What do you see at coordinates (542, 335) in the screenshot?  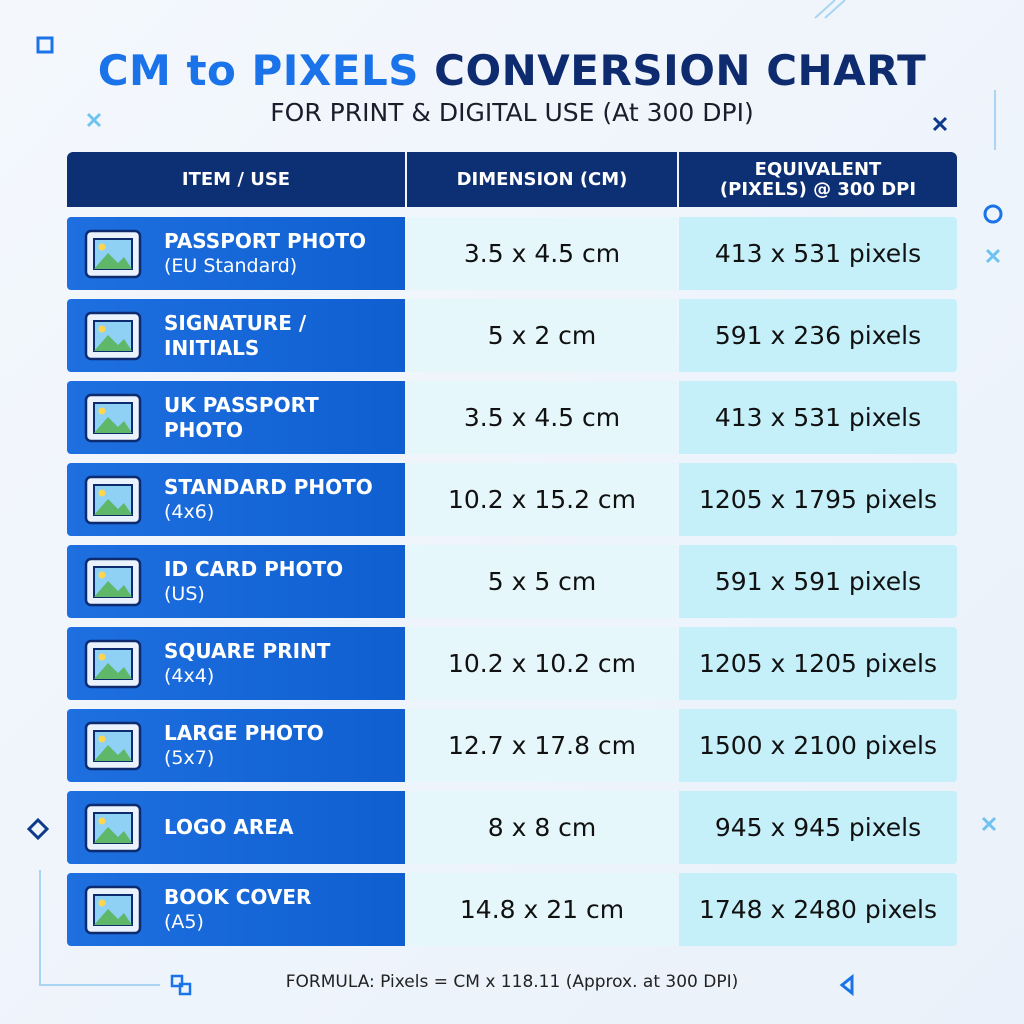 I see `dimension-cell: 5 x 2 cm` at bounding box center [542, 335].